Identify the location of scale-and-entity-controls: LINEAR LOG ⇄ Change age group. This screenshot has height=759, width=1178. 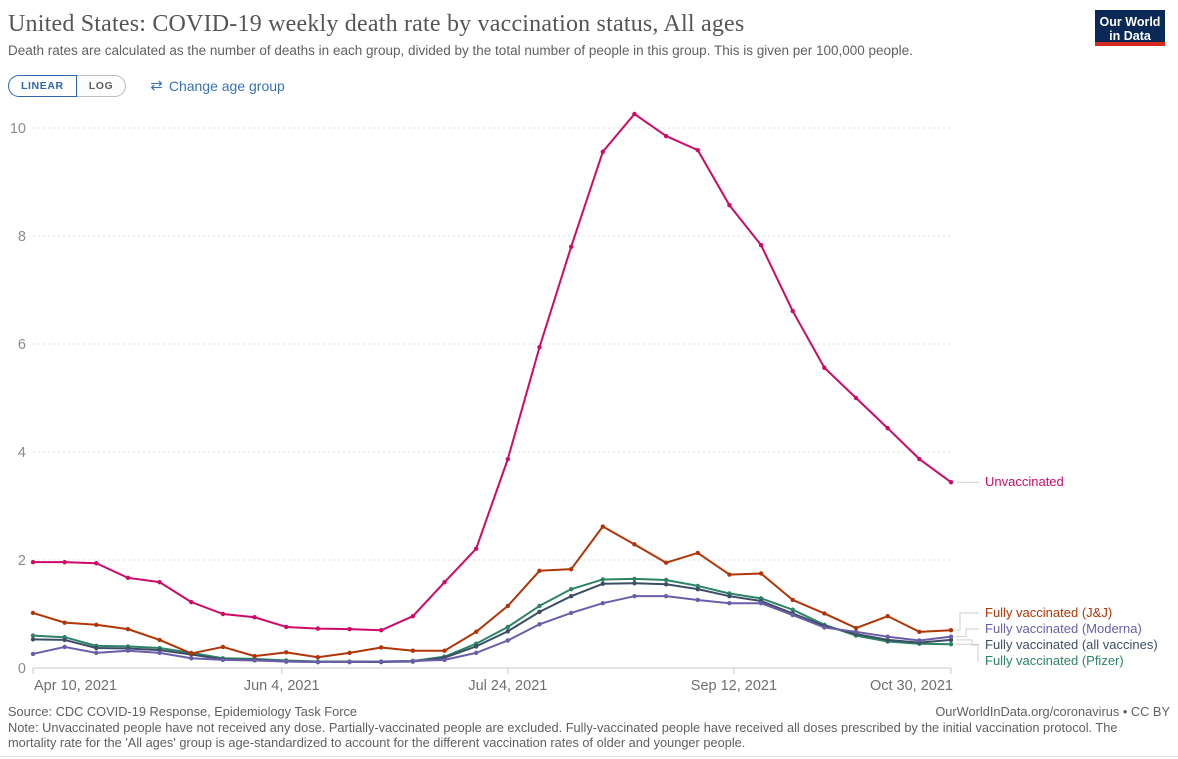
(146, 86).